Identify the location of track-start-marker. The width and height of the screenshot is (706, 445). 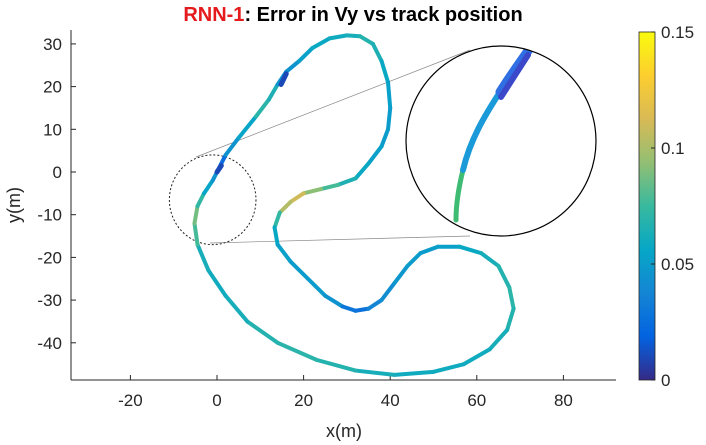
(251, 123).